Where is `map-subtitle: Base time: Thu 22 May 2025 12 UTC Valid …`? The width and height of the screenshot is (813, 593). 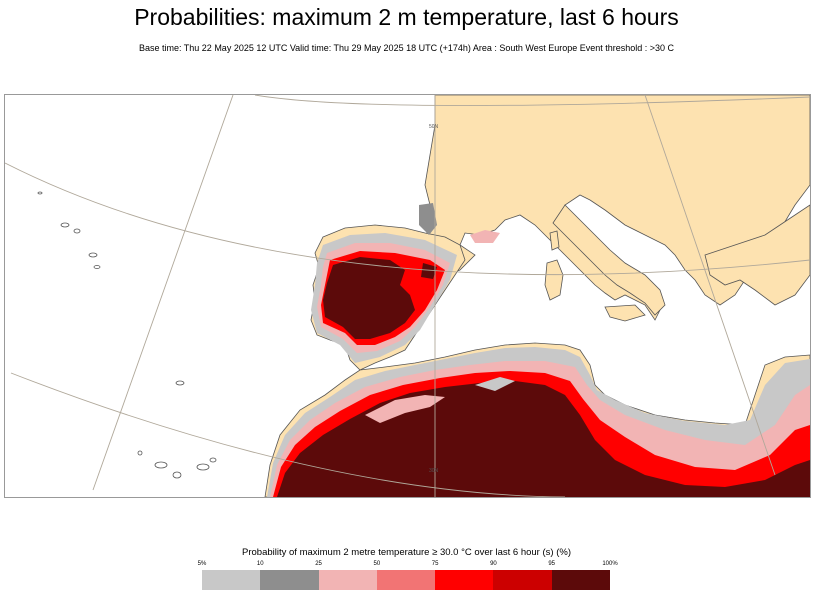
map-subtitle: Base time: Thu 22 May 2025 12 UTC Valid … is located at coordinates (406, 48).